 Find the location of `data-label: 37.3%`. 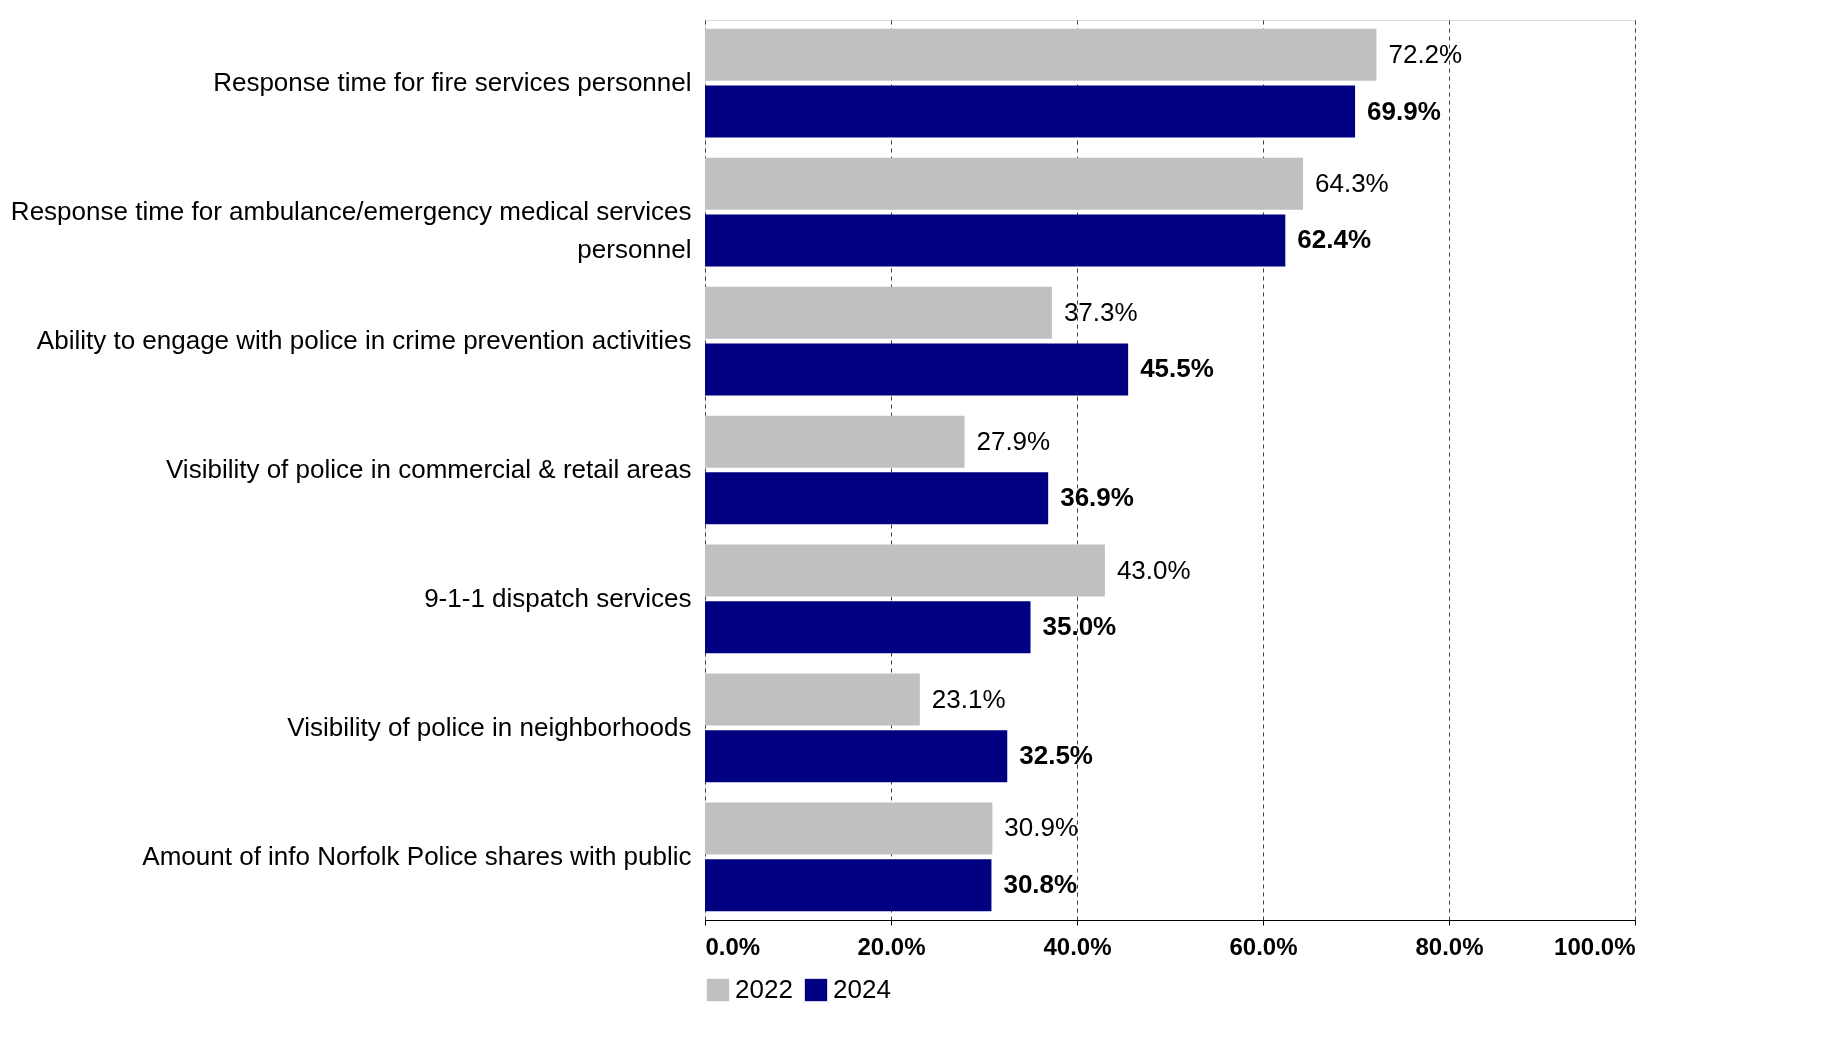

data-label: 37.3% is located at coordinates (1100, 311).